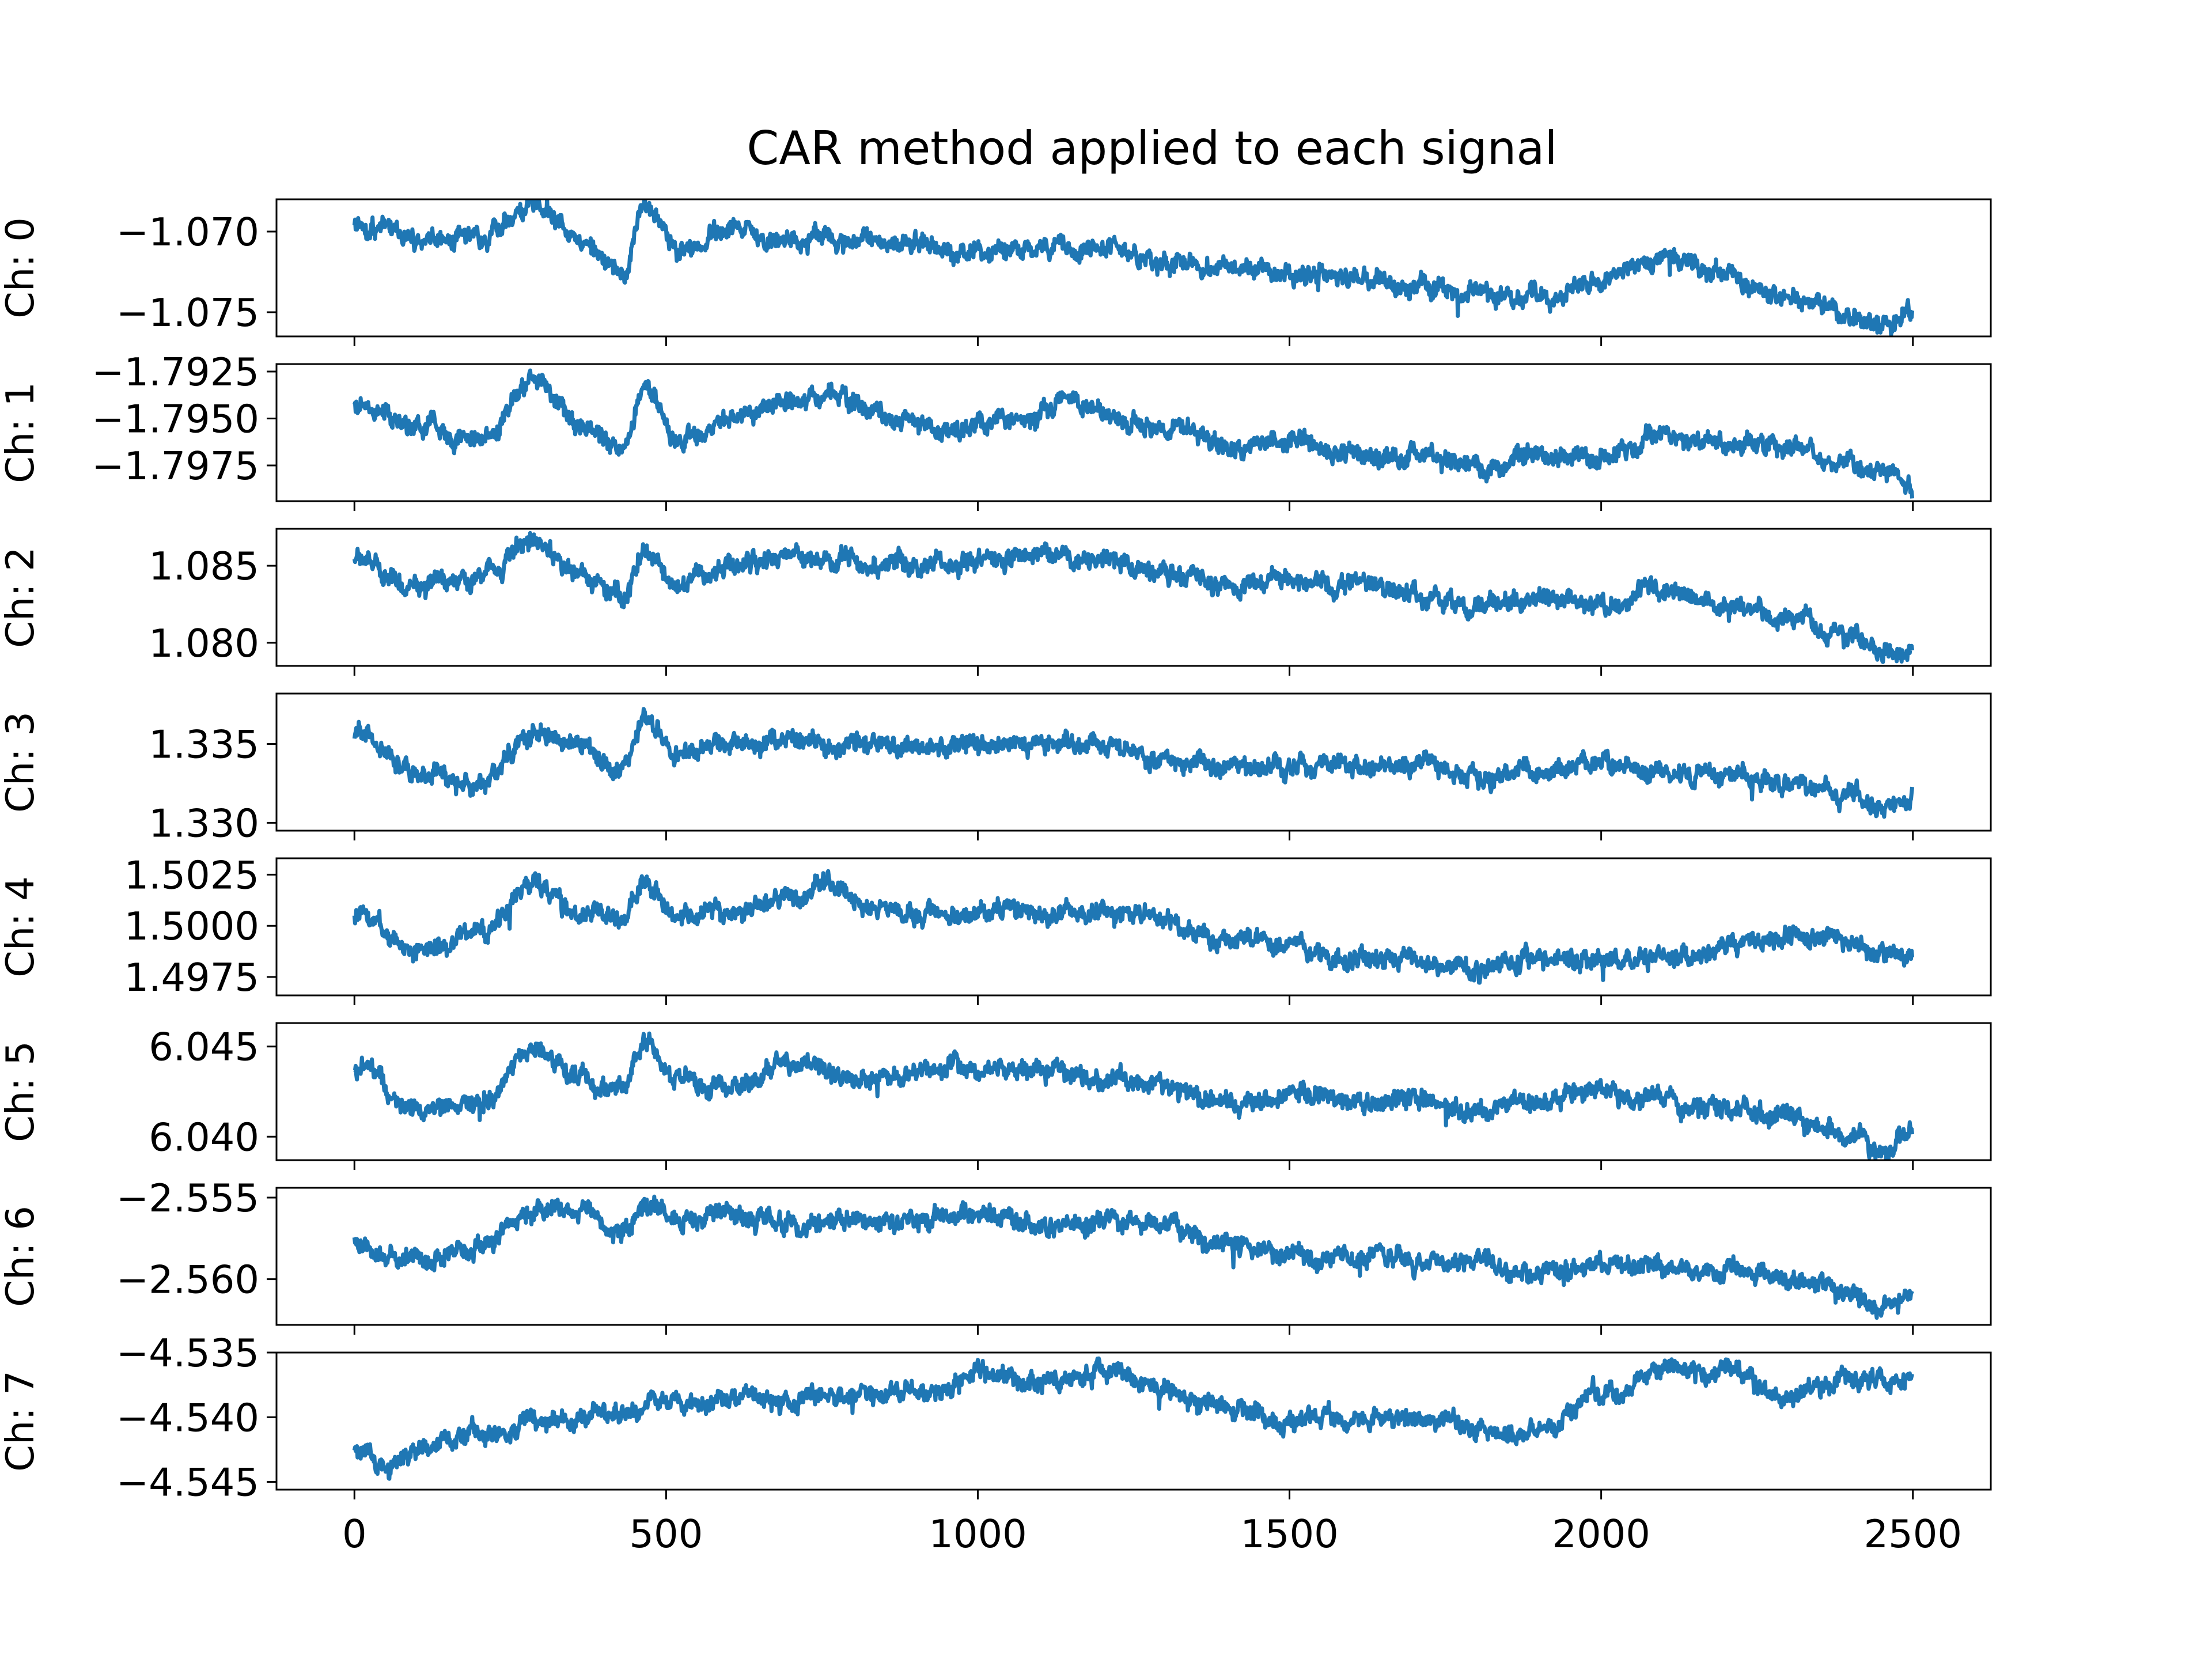 The image size is (2212, 1659). What do you see at coordinates (21, 432) in the screenshot?
I see `panel-ylabel: Ch: 1` at bounding box center [21, 432].